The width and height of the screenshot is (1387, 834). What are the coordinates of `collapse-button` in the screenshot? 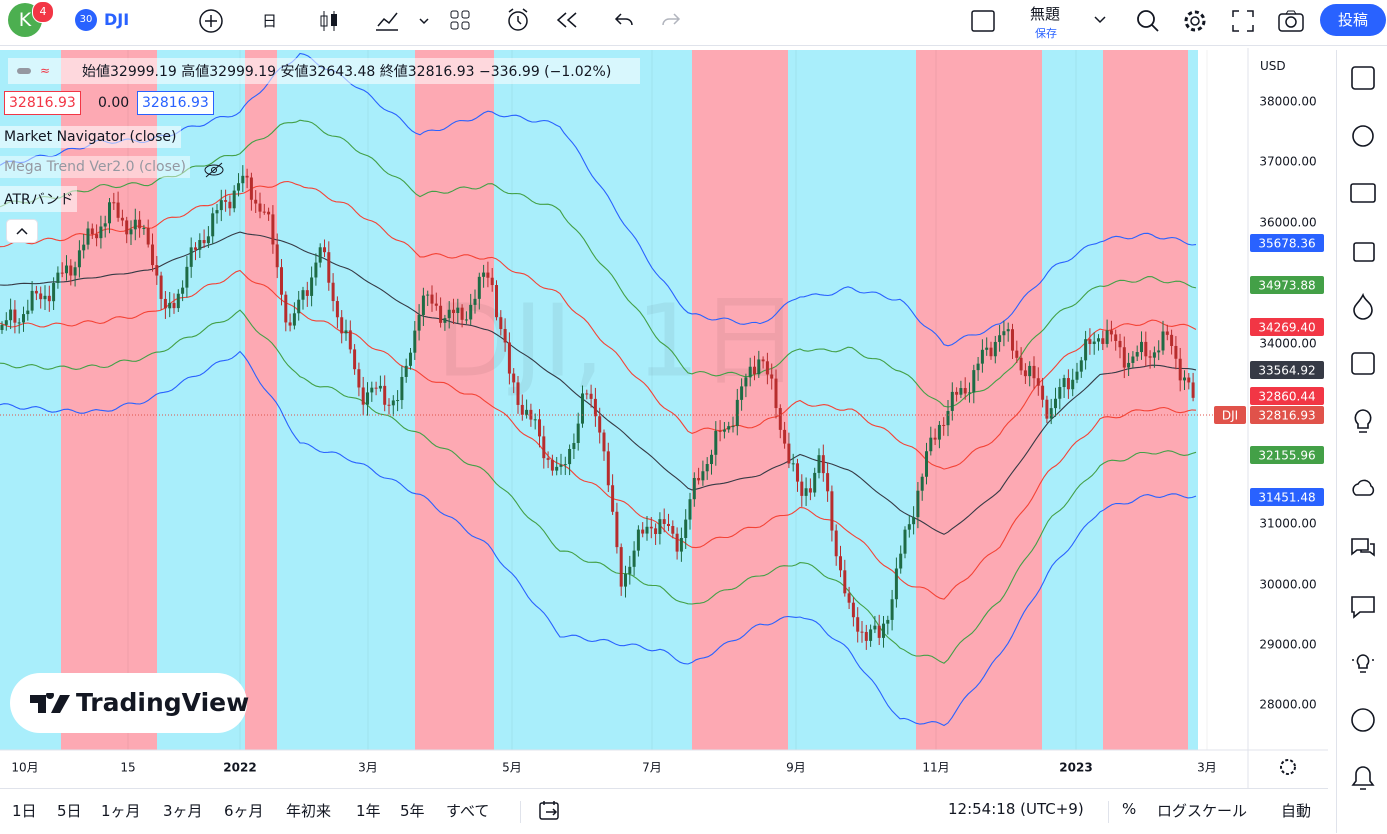 It's located at (22, 231).